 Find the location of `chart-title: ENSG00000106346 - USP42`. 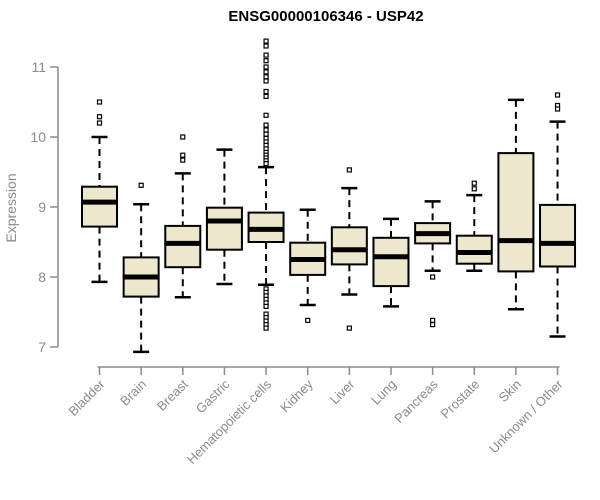

chart-title: ENSG00000106346 - USP42 is located at coordinates (325, 16).